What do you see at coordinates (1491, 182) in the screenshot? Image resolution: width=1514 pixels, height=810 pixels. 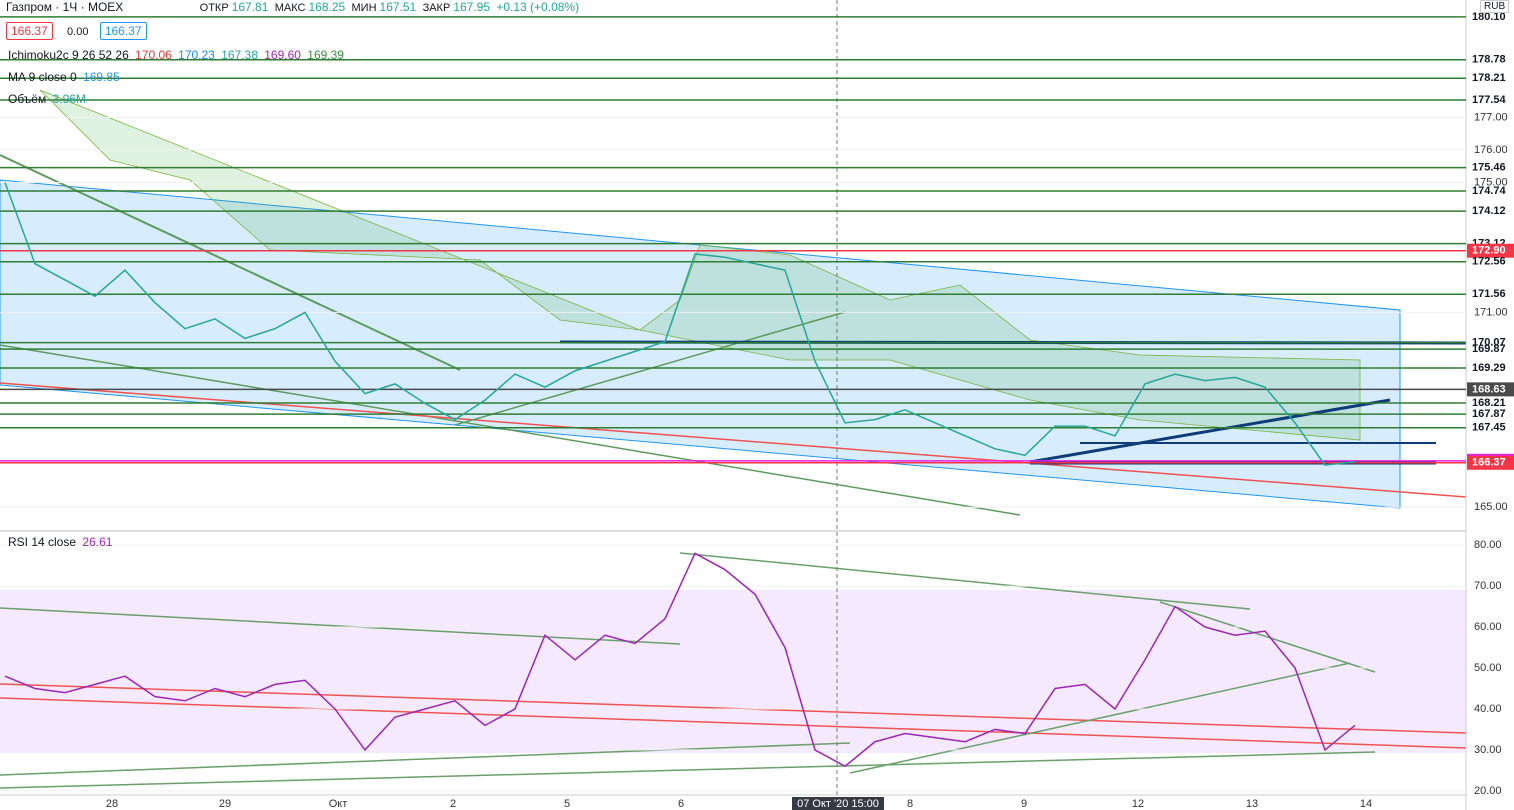 I see `y-tick-label: 175.00` at bounding box center [1491, 182].